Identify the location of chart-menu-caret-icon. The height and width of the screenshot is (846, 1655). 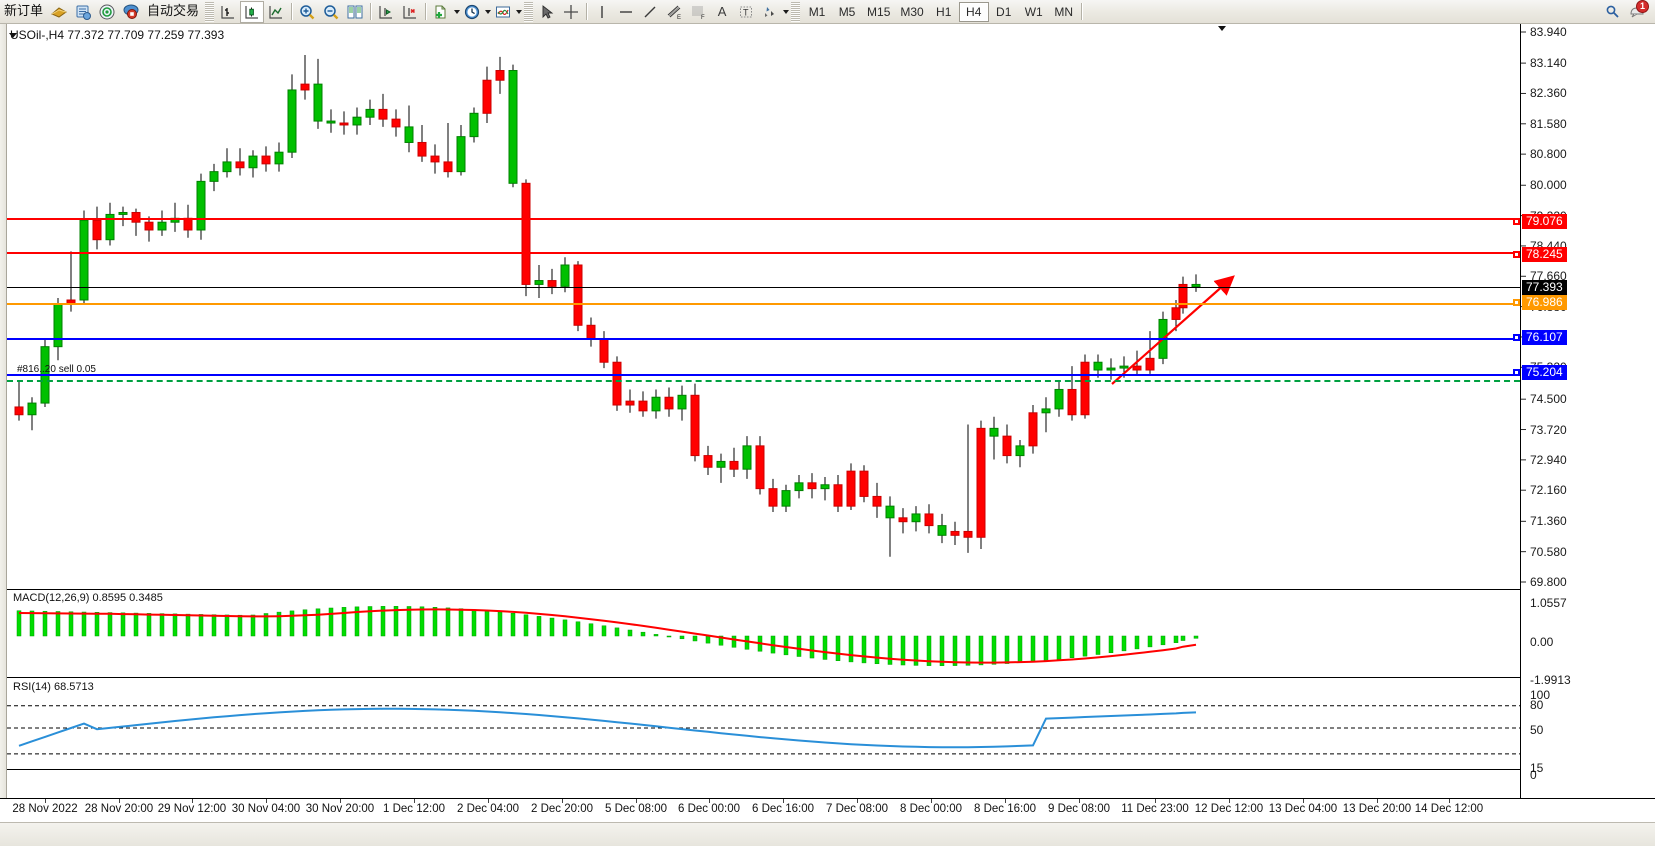
(13, 35).